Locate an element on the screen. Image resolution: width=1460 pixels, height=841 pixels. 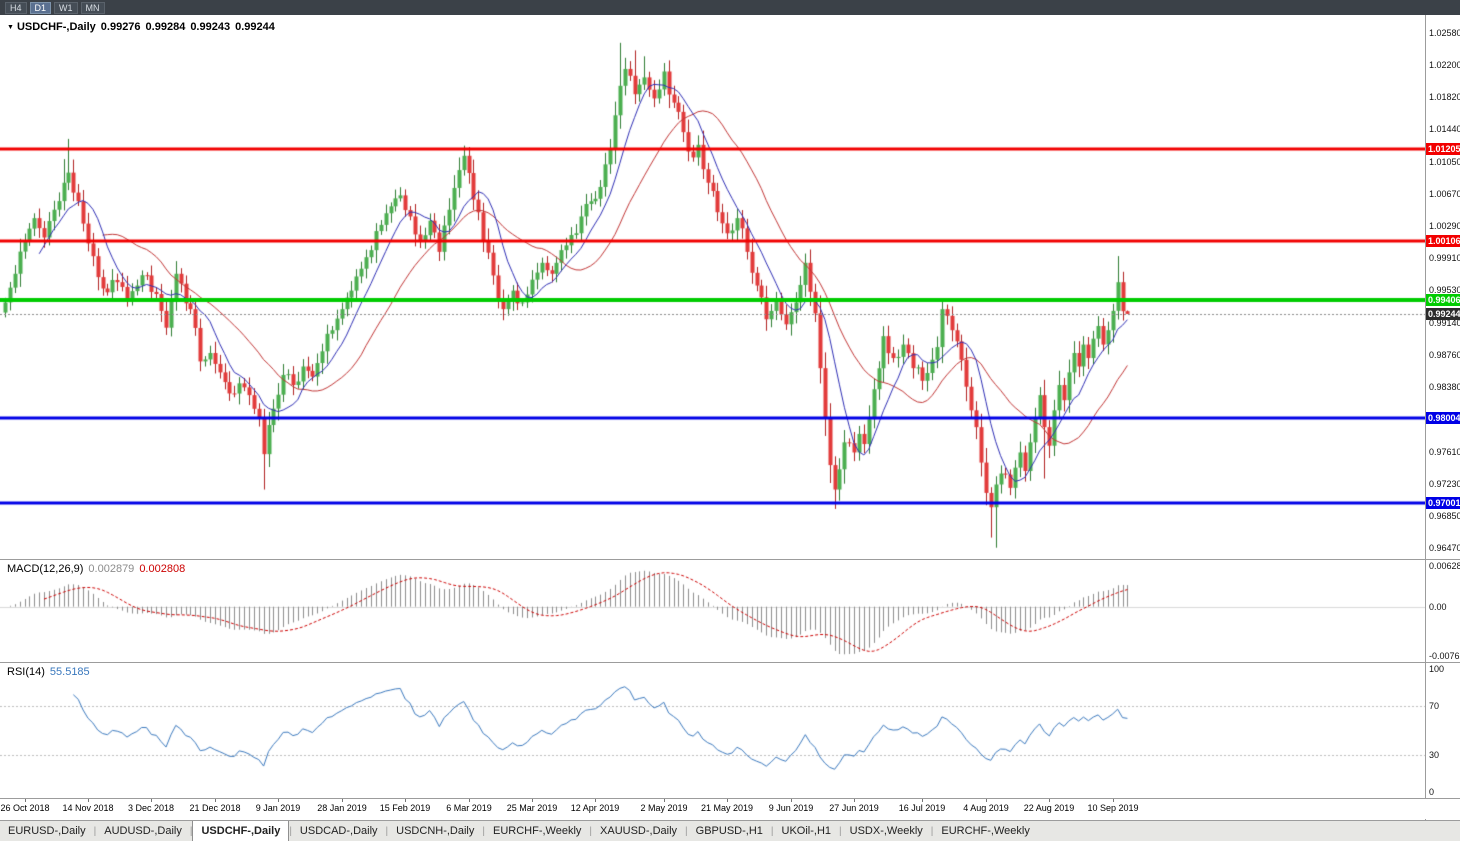
chart-tab-xauusd-daily: XAUUSD-,Daily is located at coordinates (639, 831).